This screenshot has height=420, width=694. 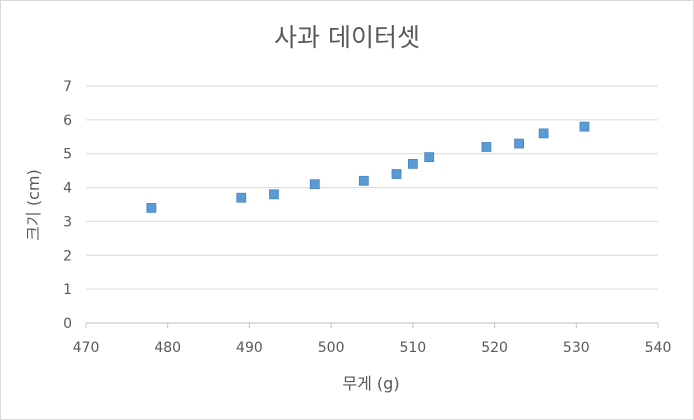 I want to click on axes, so click(x=372, y=325).